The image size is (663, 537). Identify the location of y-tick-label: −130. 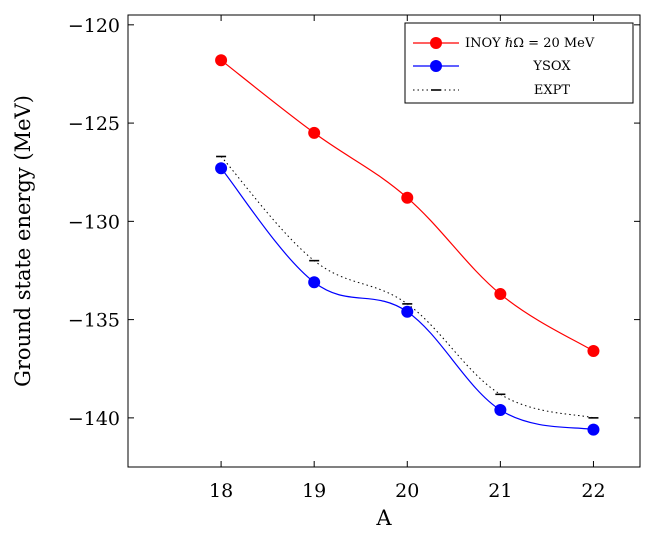
(94, 222).